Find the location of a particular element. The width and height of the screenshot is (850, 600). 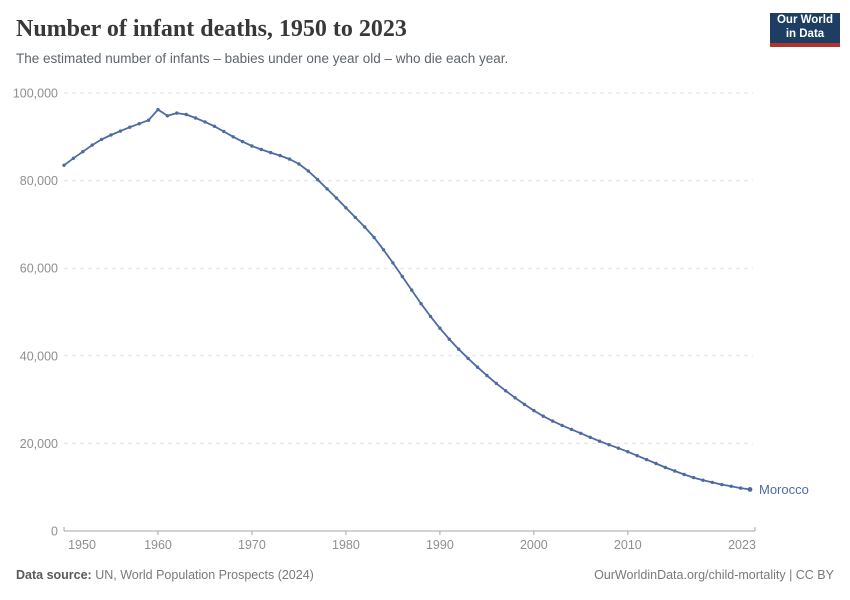

y-axis-tick-label: 20,000 is located at coordinates (39, 444).